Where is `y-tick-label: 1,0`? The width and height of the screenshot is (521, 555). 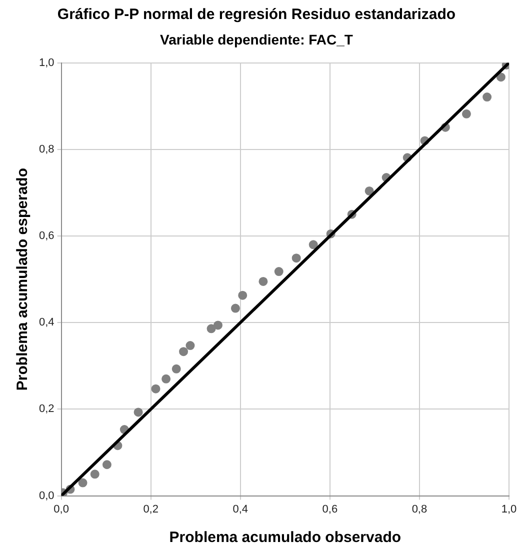 y-tick-label: 1,0 is located at coordinates (46, 62).